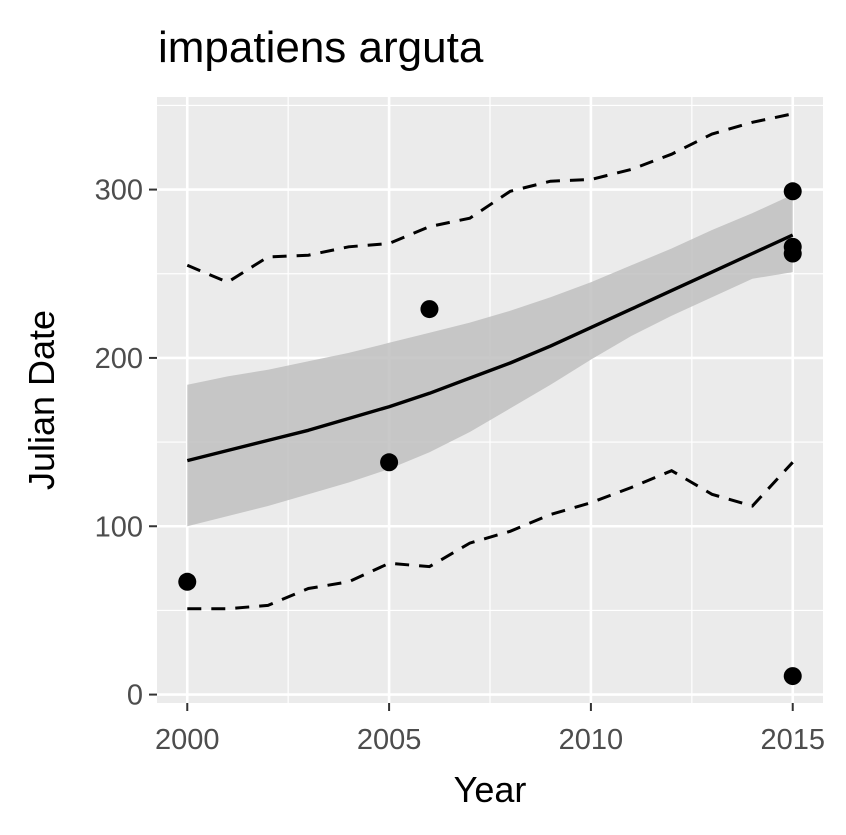  What do you see at coordinates (490, 729) in the screenshot?
I see `x-axis: 2000 2005 2010 2015` at bounding box center [490, 729].